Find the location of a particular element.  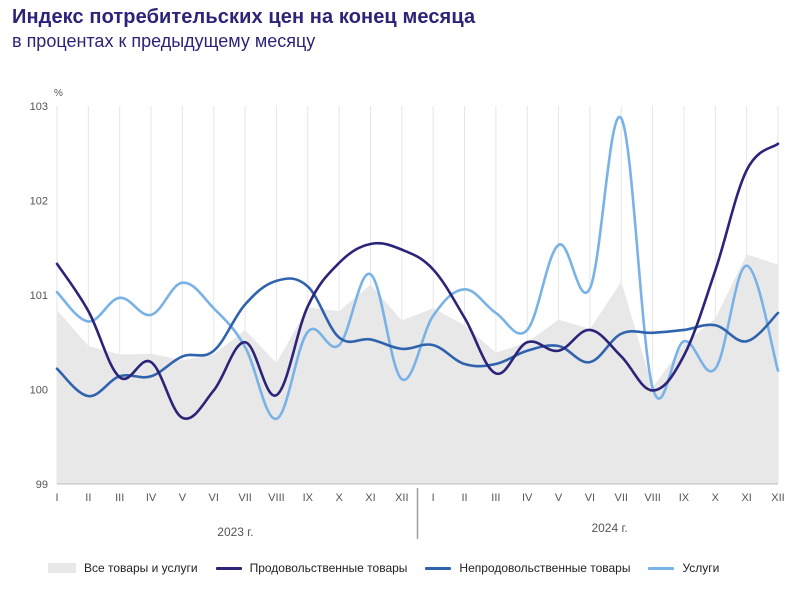

legend-item-services: Услуги is located at coordinates (683, 568).